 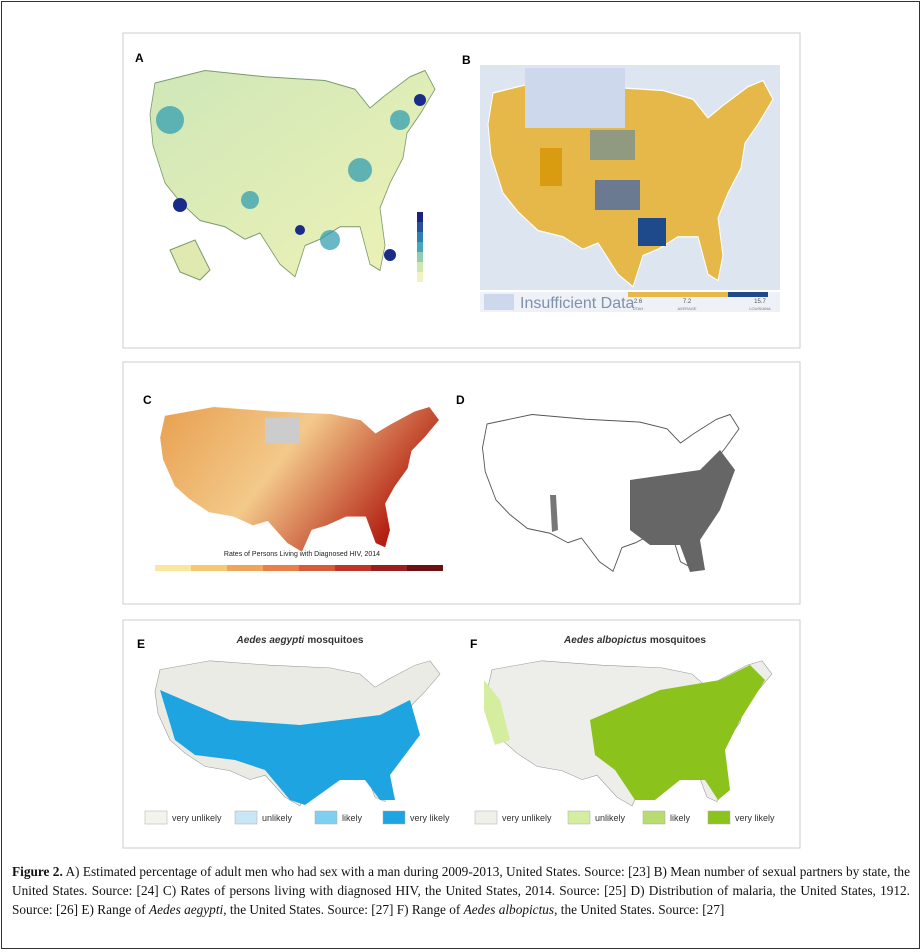 What do you see at coordinates (147, 400) in the screenshot?
I see `panel-label: C` at bounding box center [147, 400].